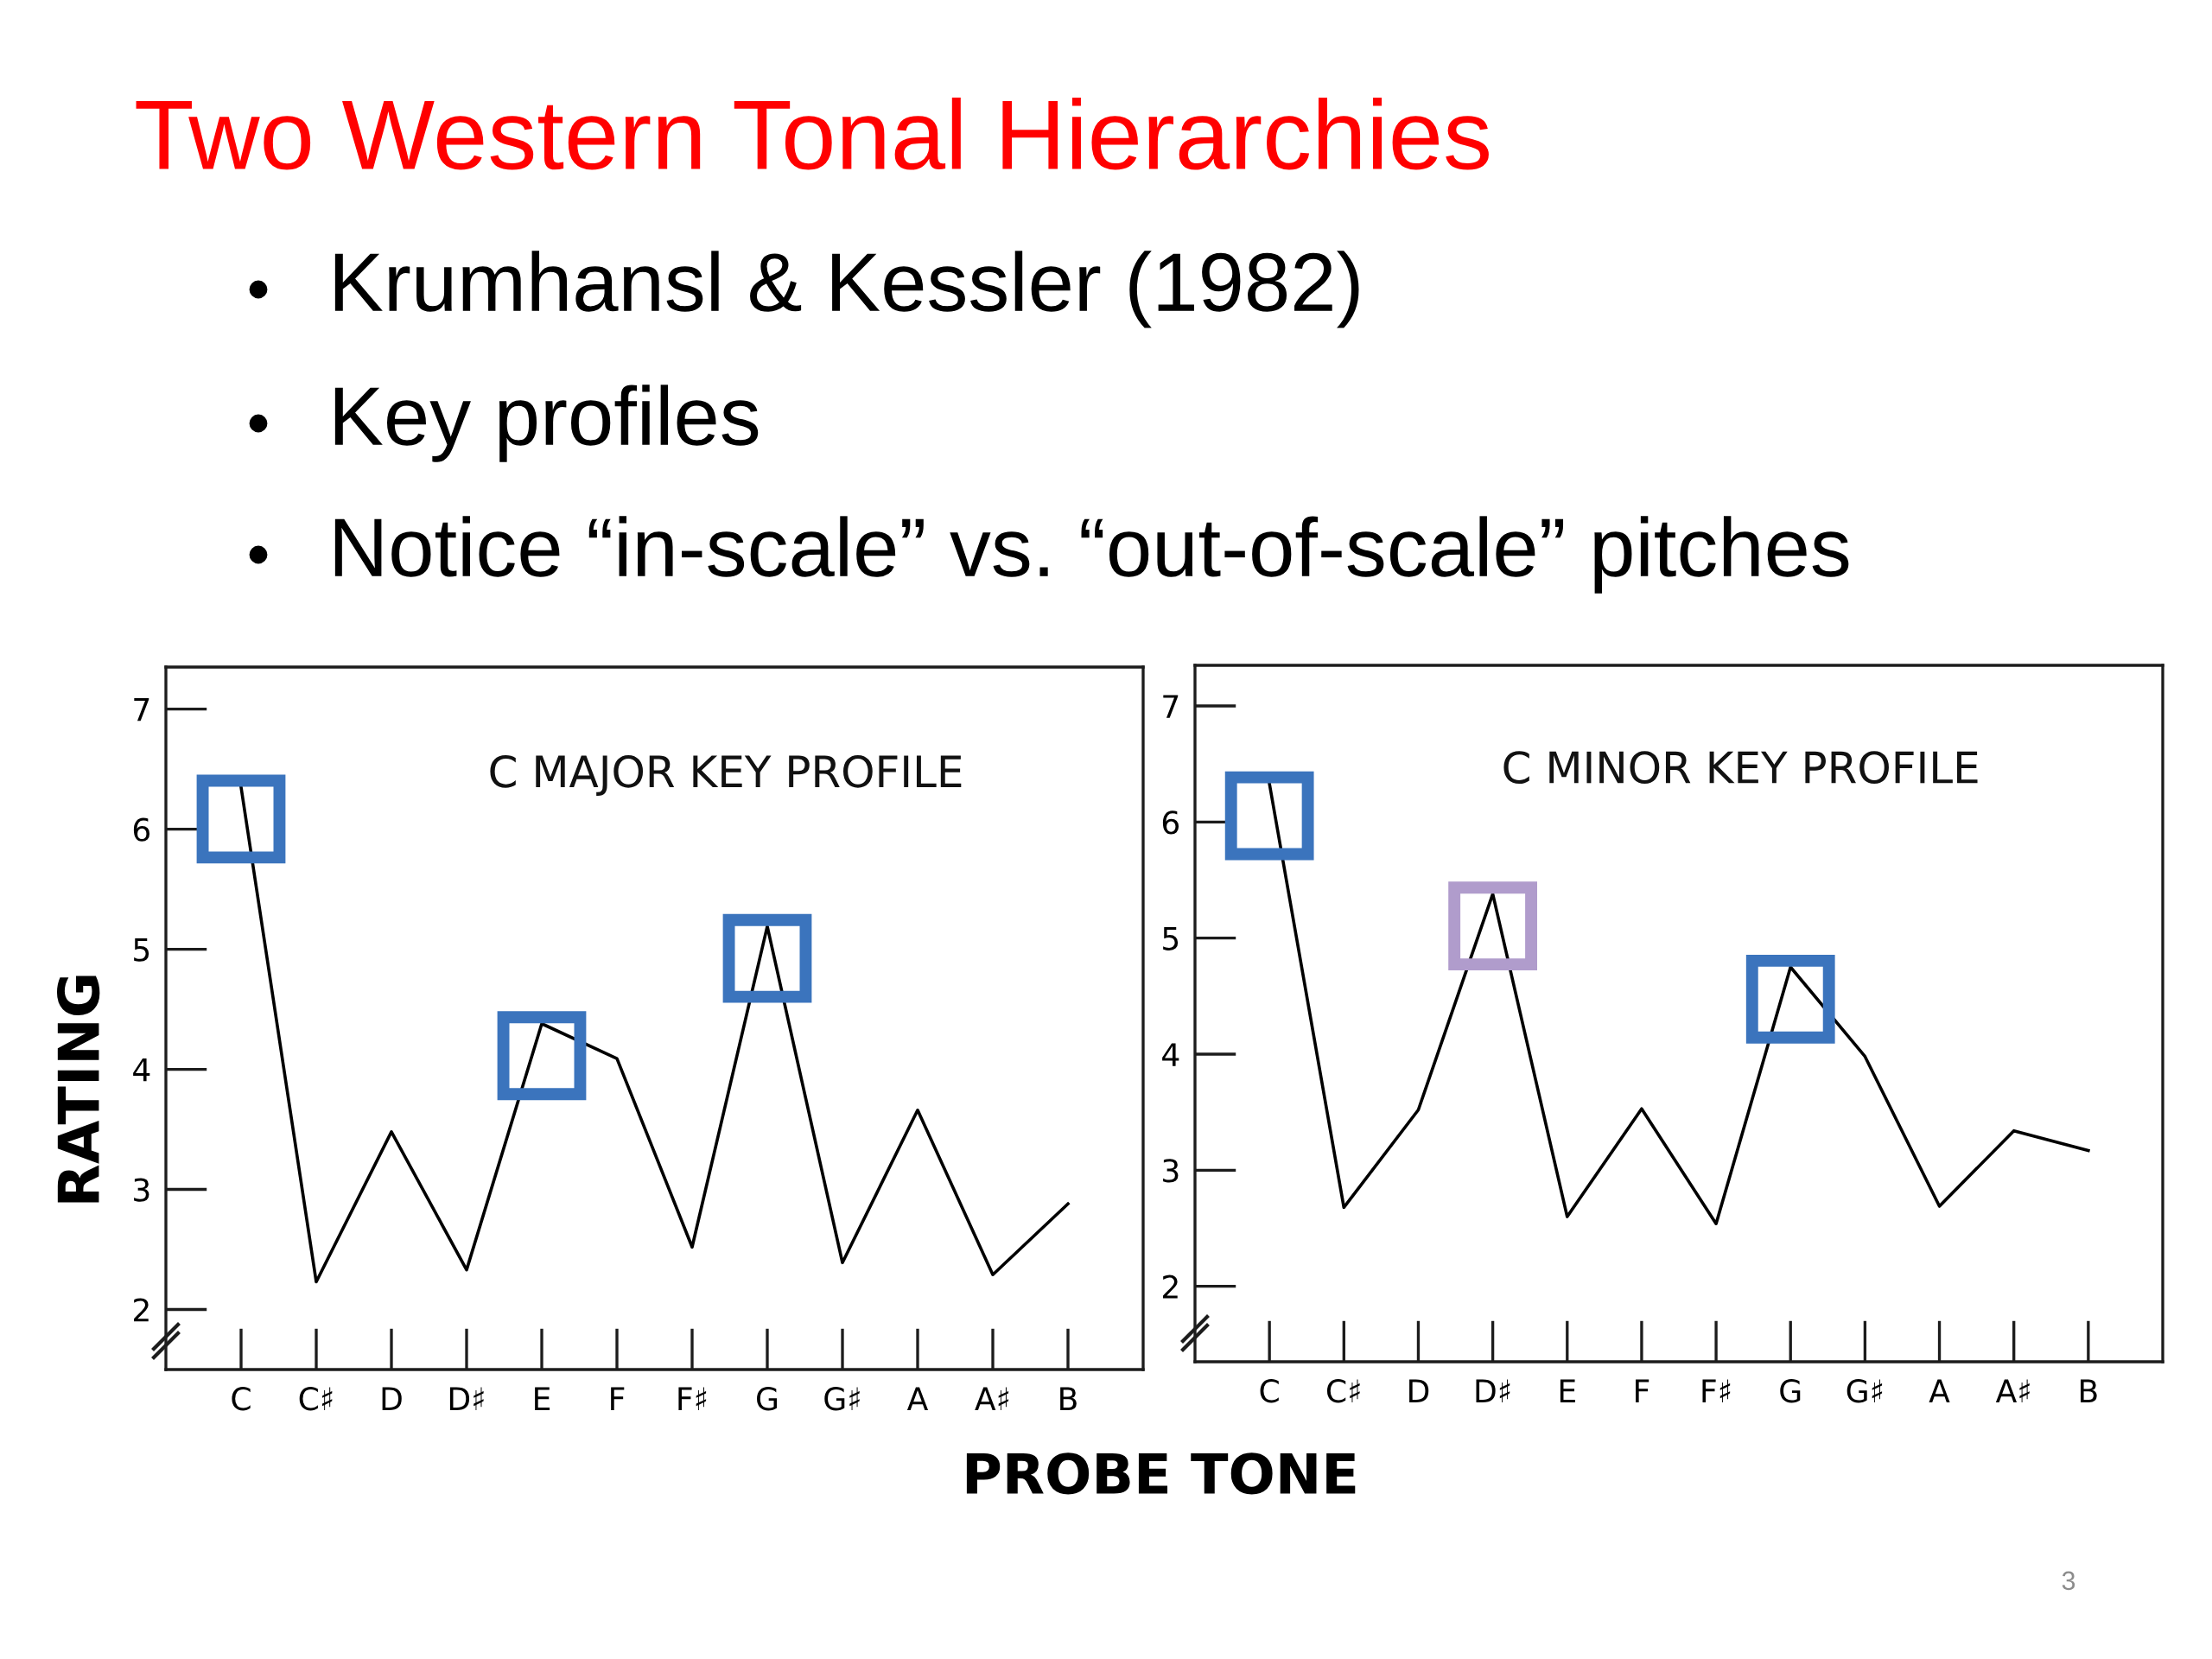 The image size is (2212, 1659). What do you see at coordinates (1679, 1003) in the screenshot?
I see `line-series` at bounding box center [1679, 1003].